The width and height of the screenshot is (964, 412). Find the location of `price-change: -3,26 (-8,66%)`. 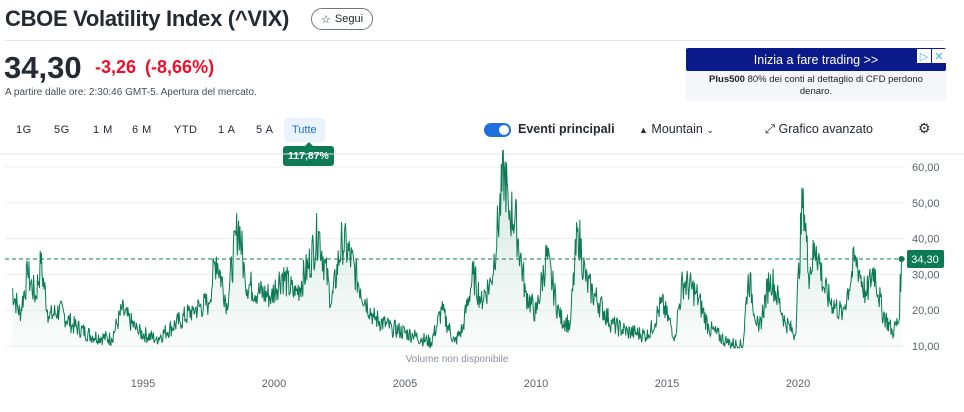

price-change: -3,26 (-8,66%) is located at coordinates (155, 67).